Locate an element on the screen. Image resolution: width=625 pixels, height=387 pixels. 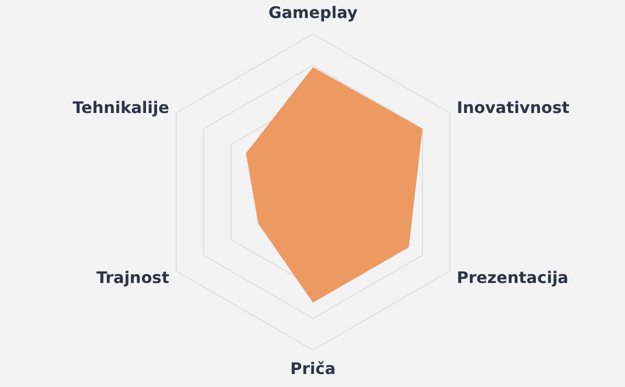
spoke-label: Tehnikalije is located at coordinates (121, 107).